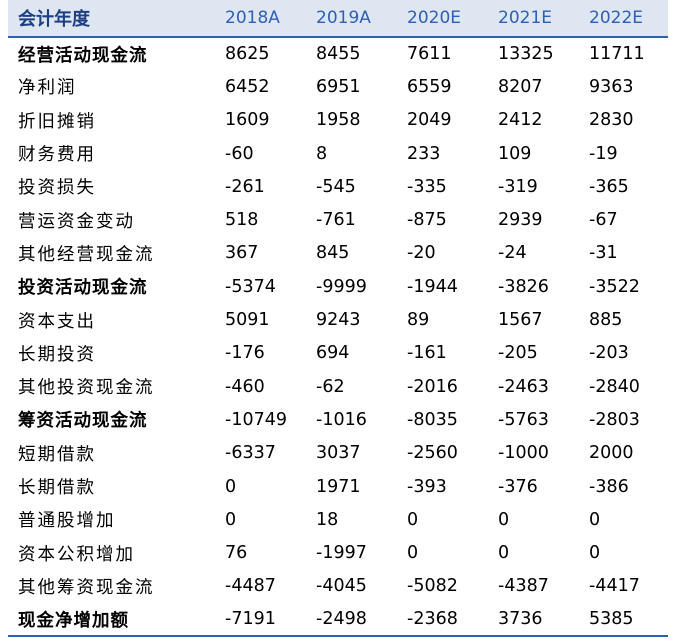  Describe the element at coordinates (520, 120) in the screenshot. I see `row-value: 2412` at that location.